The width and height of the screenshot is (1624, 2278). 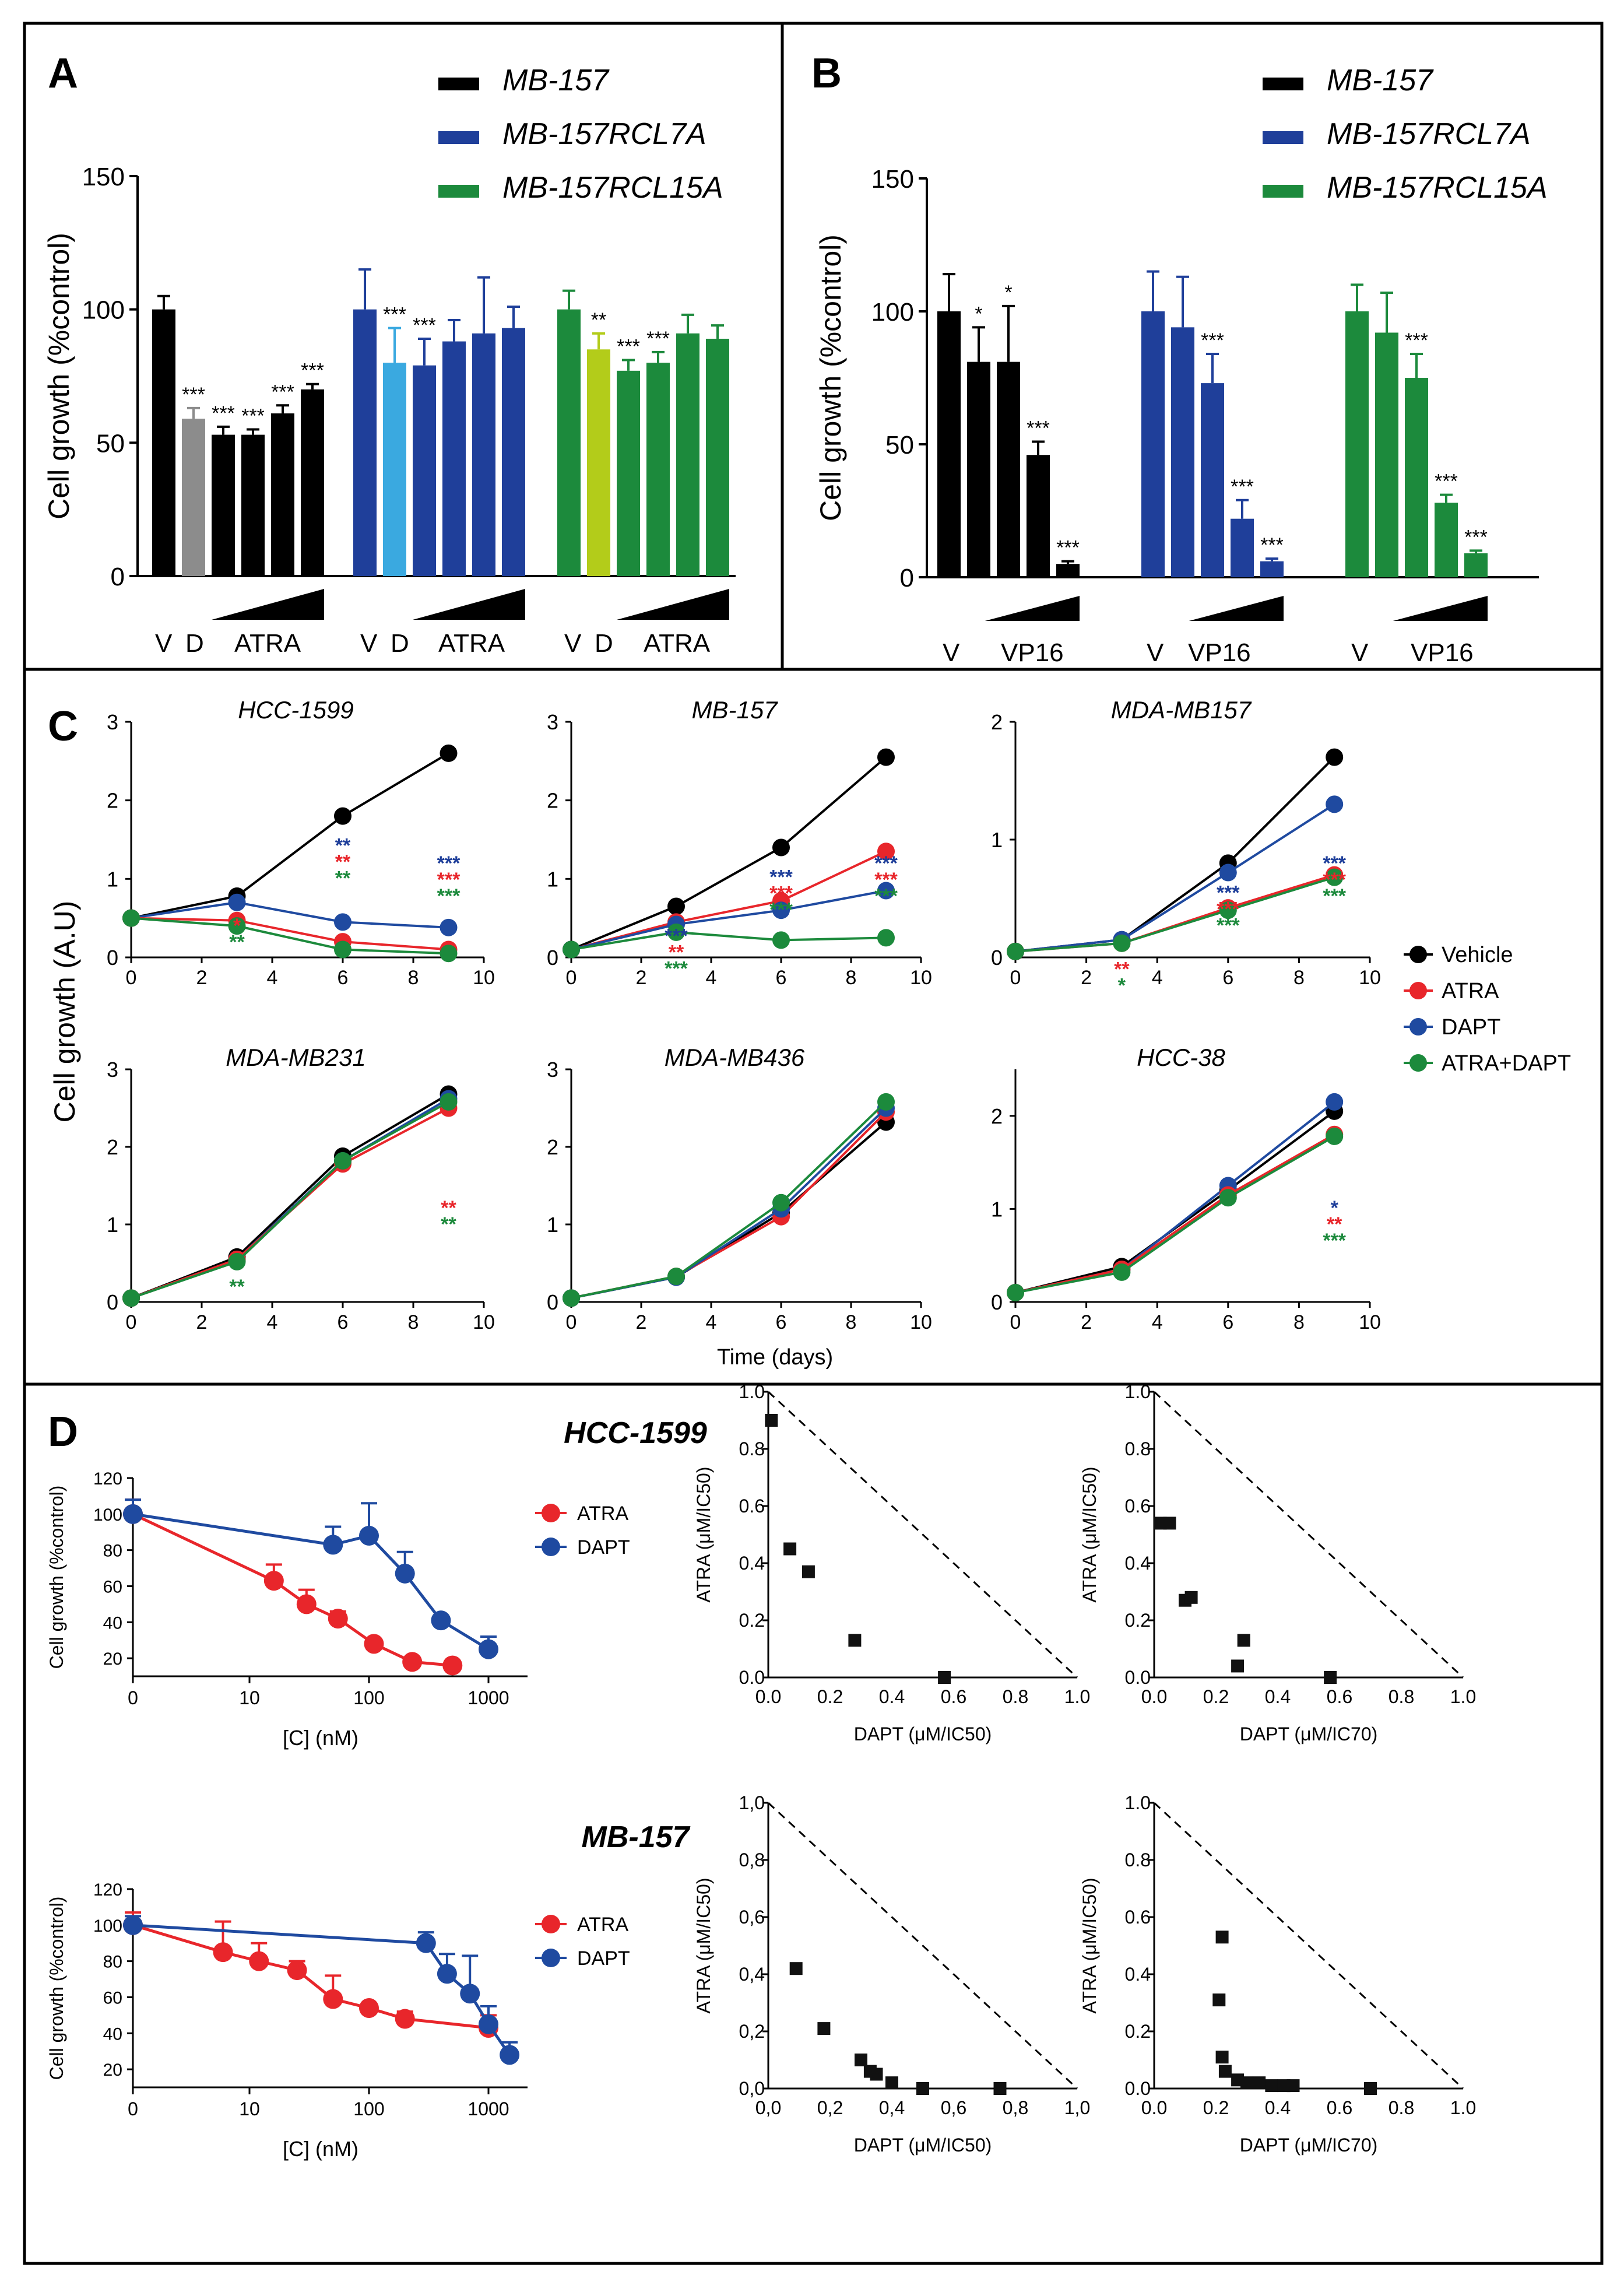 What do you see at coordinates (1477, 955) in the screenshot?
I see `legend-label: Vehicle` at bounding box center [1477, 955].